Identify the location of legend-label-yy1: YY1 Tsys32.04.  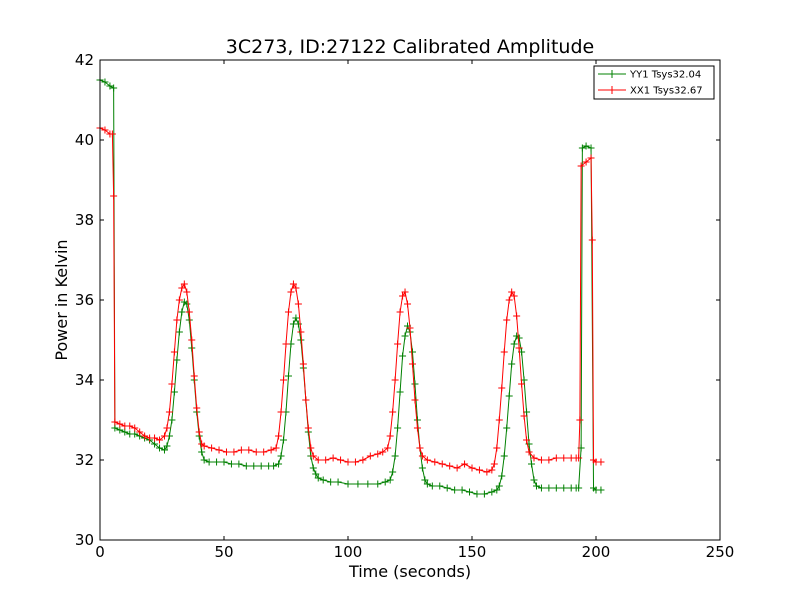
(665, 75).